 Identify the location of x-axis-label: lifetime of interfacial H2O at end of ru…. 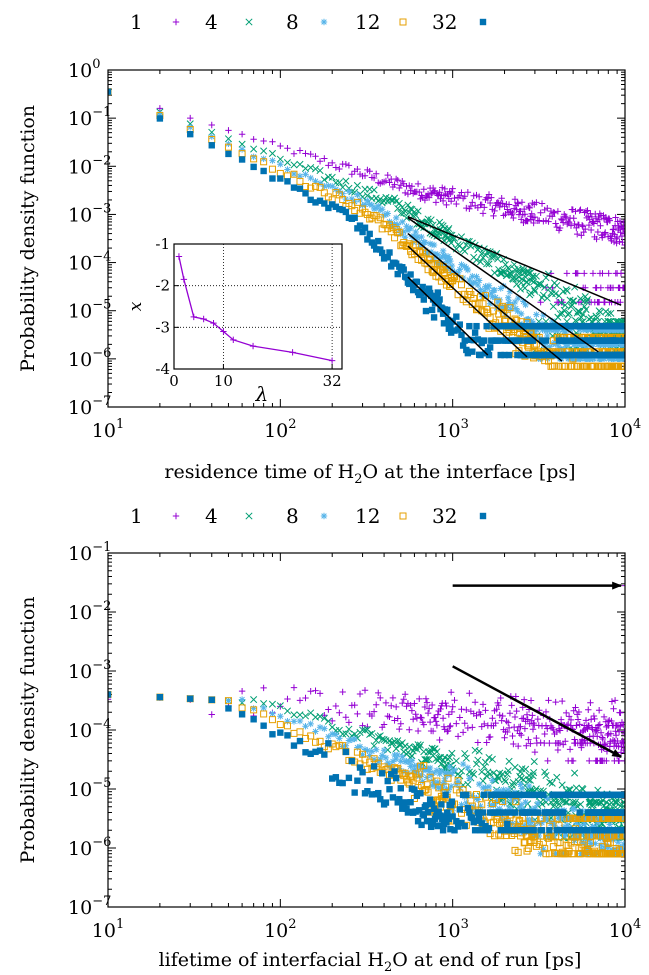
(370, 962).